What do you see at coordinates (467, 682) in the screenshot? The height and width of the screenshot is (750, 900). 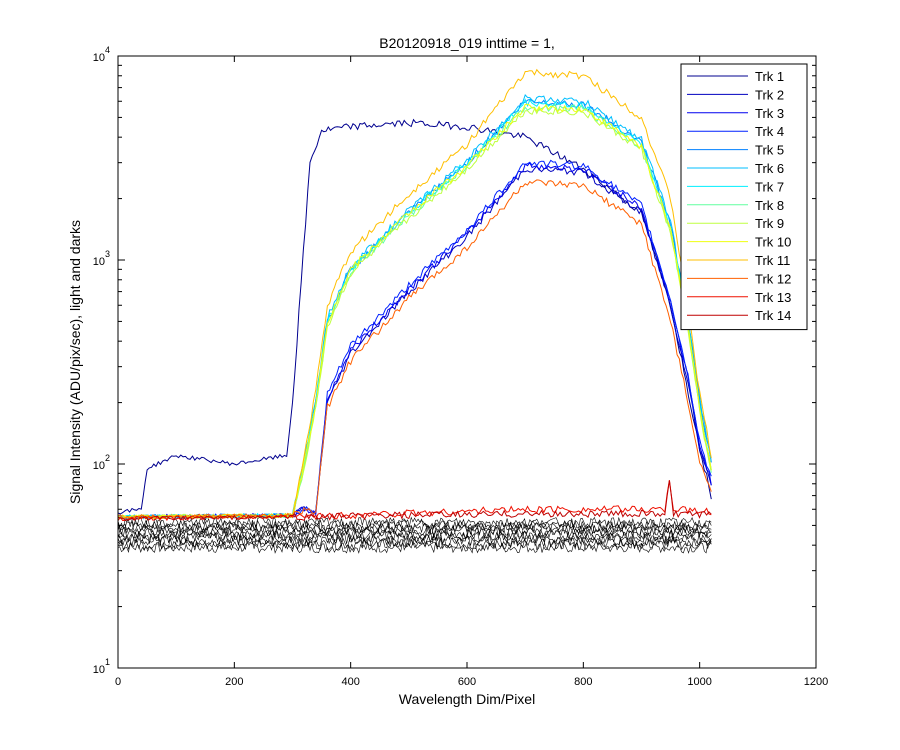 I see `x-tick-label: 600` at bounding box center [467, 682].